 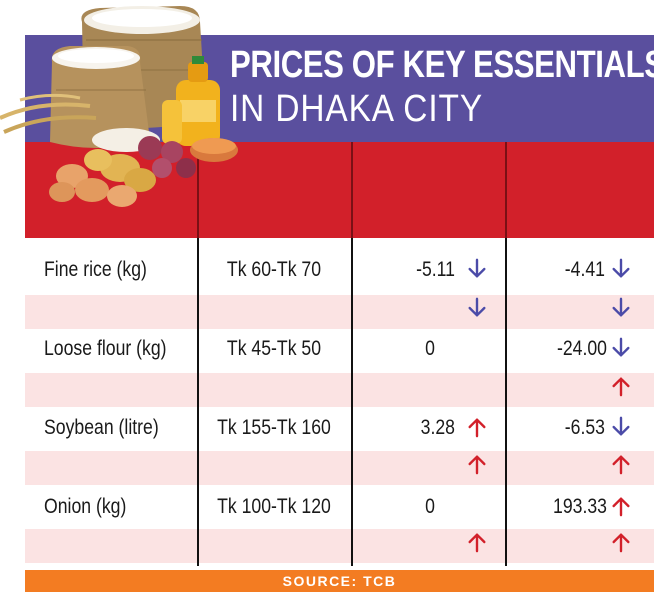 I want to click on source-band: SOURCE: TCB, so click(x=339, y=581).